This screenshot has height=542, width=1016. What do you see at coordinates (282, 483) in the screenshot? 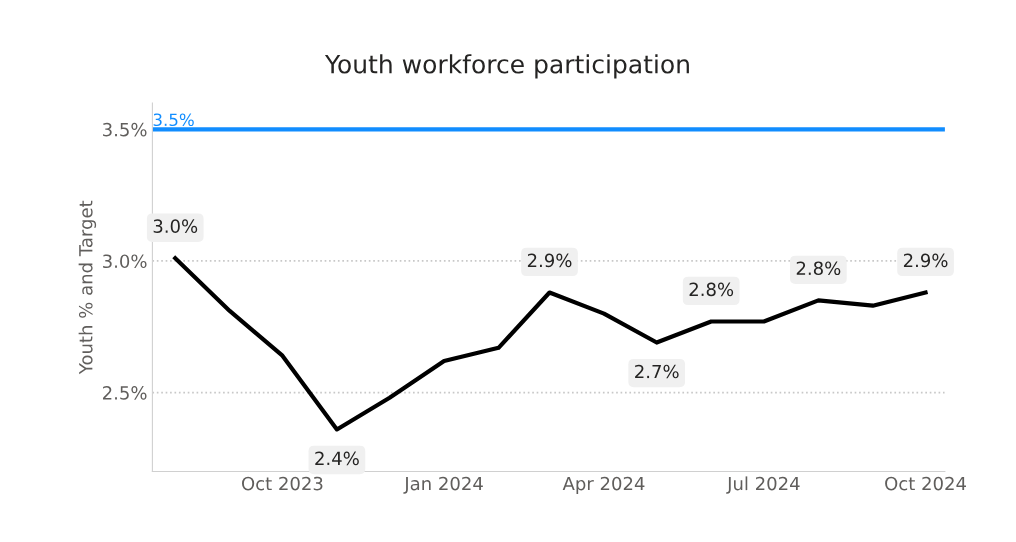
I see `x-tick-label: Oct 2023` at bounding box center [282, 483].